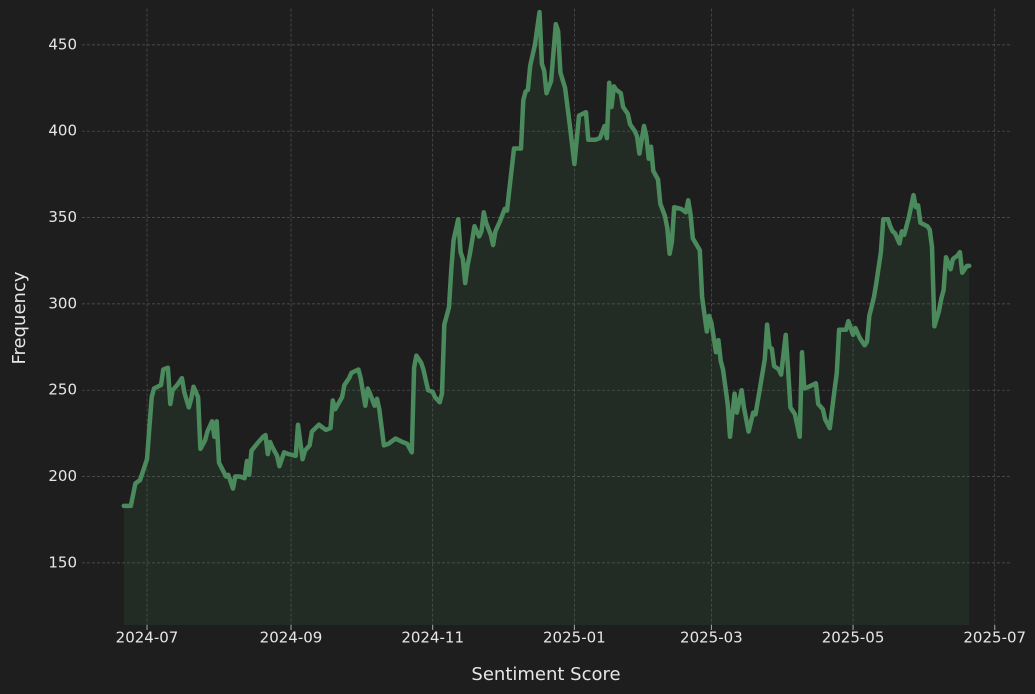 The width and height of the screenshot is (1035, 694). What do you see at coordinates (711, 638) in the screenshot?
I see `x-tick-label: 2025-03` at bounding box center [711, 638].